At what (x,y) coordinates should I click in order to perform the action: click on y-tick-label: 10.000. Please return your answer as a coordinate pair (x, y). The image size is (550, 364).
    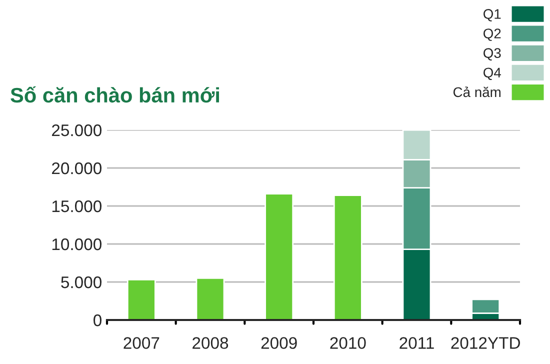
    Looking at the image, I should click on (77, 244).